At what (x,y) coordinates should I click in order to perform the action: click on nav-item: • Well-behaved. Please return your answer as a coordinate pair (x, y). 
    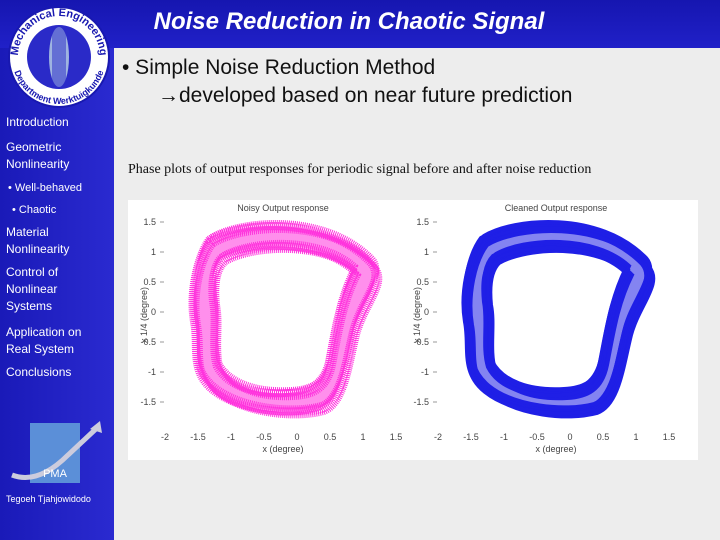
    Looking at the image, I should click on (45, 188).